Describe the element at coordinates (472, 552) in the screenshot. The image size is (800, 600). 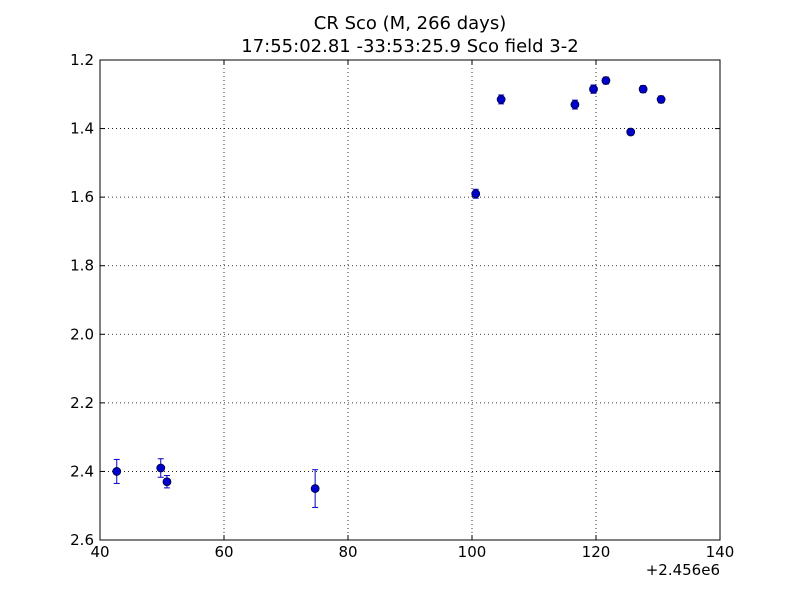
I see `x-tick-label: 100` at that location.